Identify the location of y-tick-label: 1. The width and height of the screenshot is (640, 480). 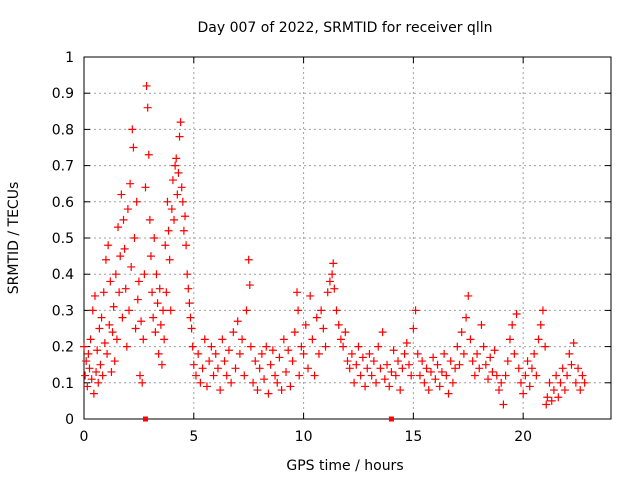
(69, 58).